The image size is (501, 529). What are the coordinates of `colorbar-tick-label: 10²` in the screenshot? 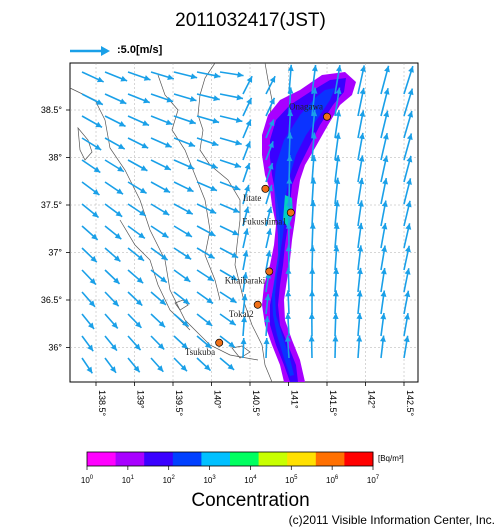 It's located at (169, 480).